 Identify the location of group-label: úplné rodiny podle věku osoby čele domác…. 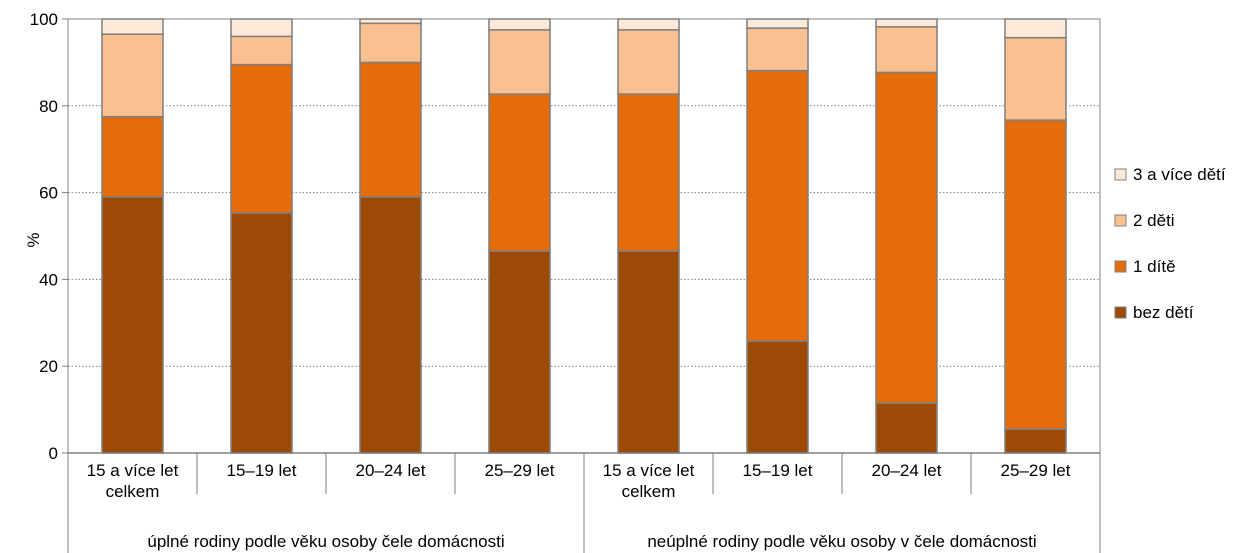
(325, 541).